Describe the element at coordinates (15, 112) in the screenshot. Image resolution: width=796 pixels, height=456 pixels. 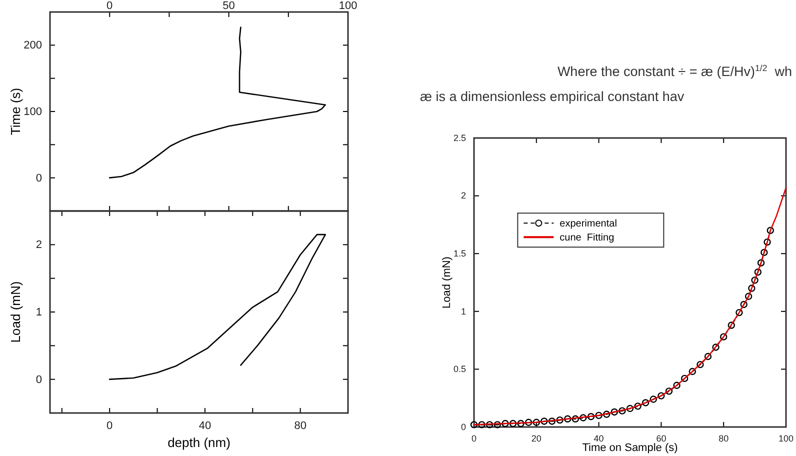
I see `y-axis-title: Time (s)` at that location.